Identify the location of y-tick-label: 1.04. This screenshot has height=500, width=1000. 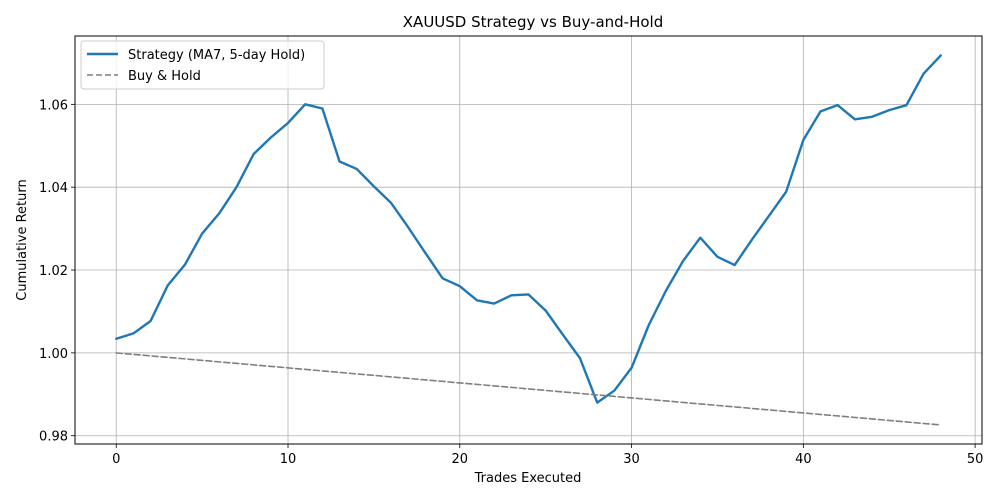
(53, 188).